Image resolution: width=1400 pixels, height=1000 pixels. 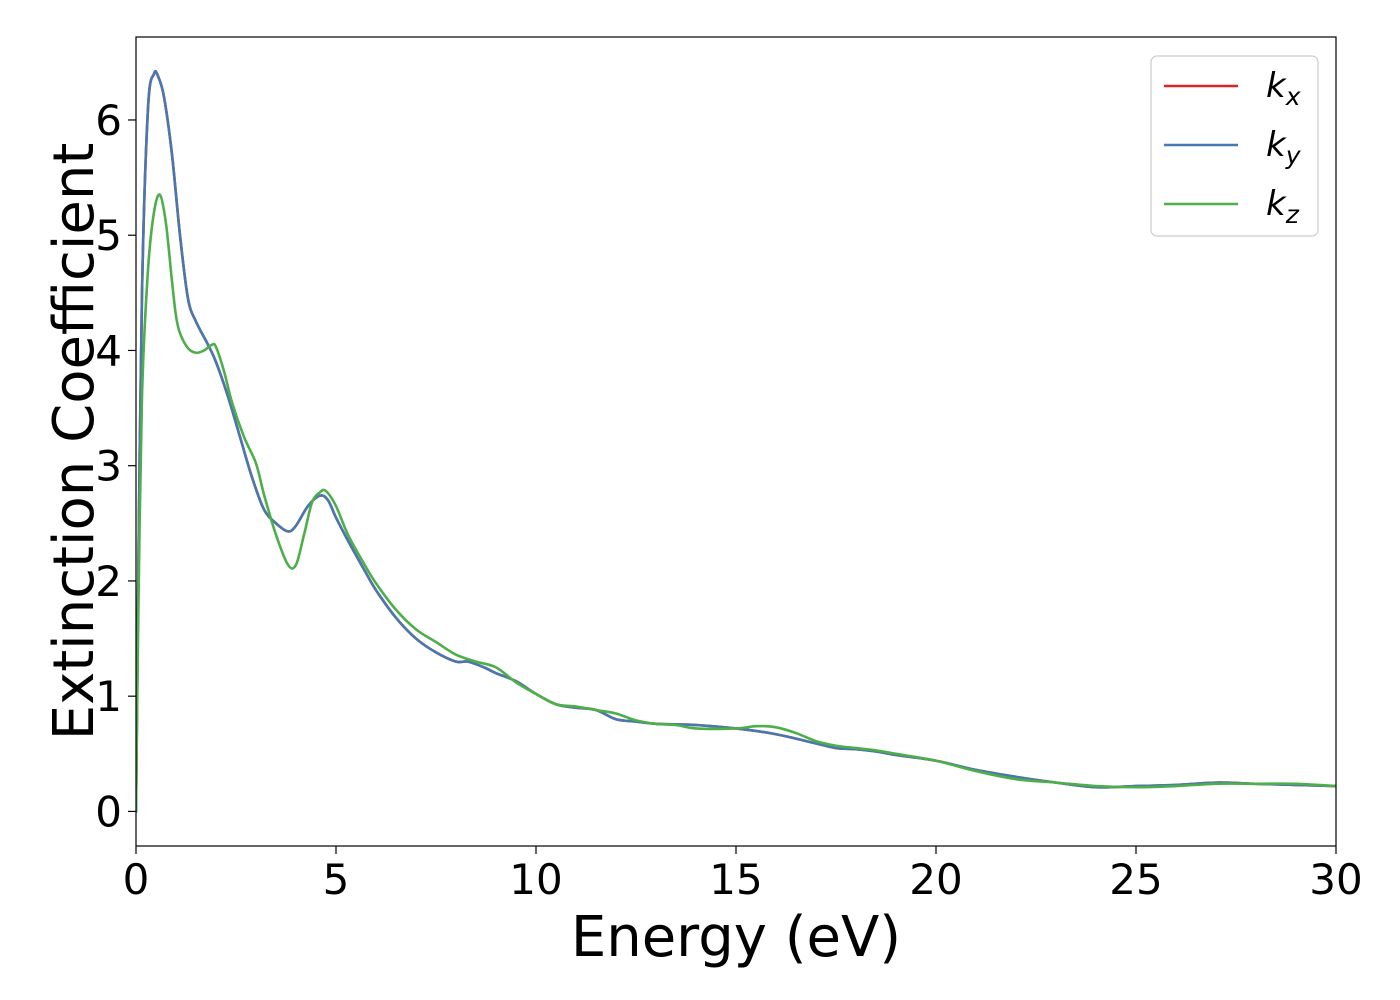 I want to click on legend: kx ky kz, so click(x=1234, y=146).